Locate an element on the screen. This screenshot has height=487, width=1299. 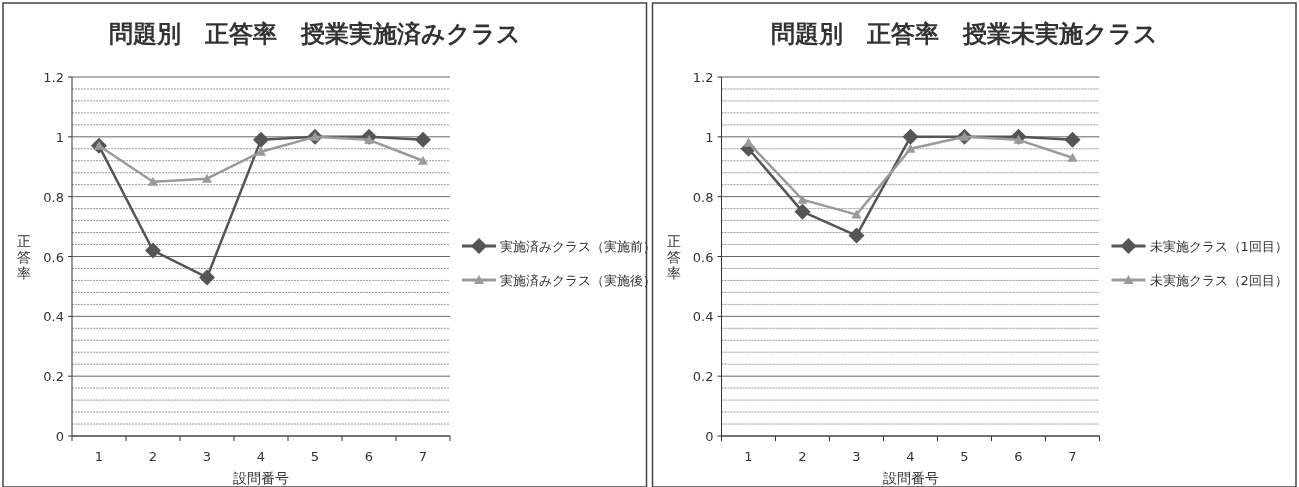
legend-label: 実施済みクラス（実施後） is located at coordinates (578, 280).